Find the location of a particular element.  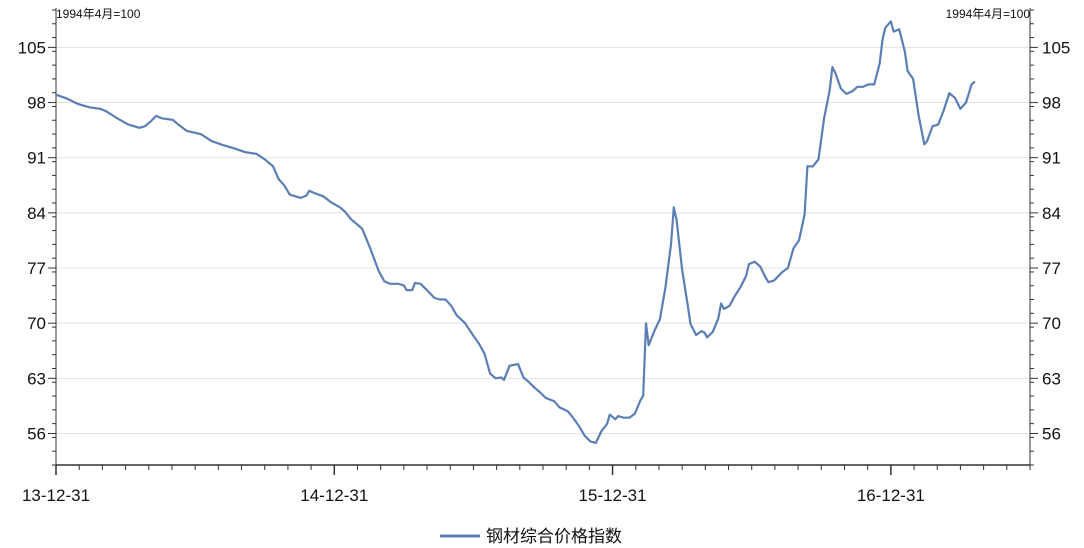

x-tick-label: 13-12-31 is located at coordinates (56, 495).